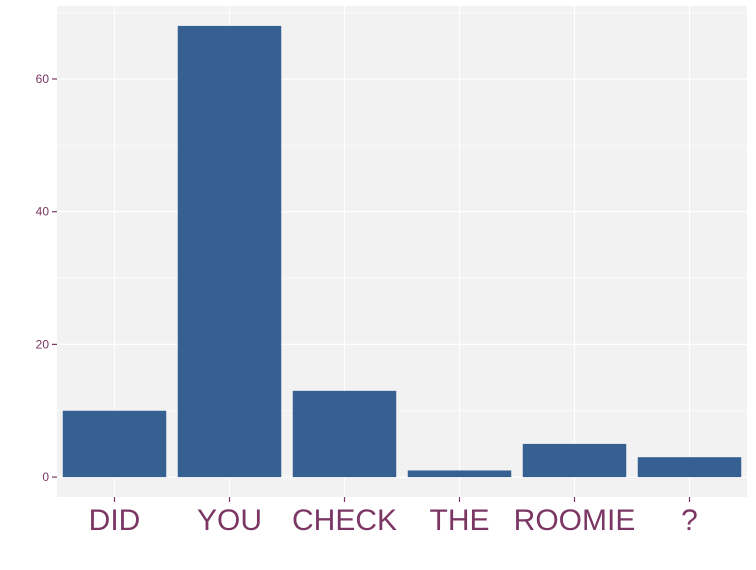 The image size is (756, 570). Describe the element at coordinates (229, 520) in the screenshot. I see `x-tick-label: YOU` at that location.